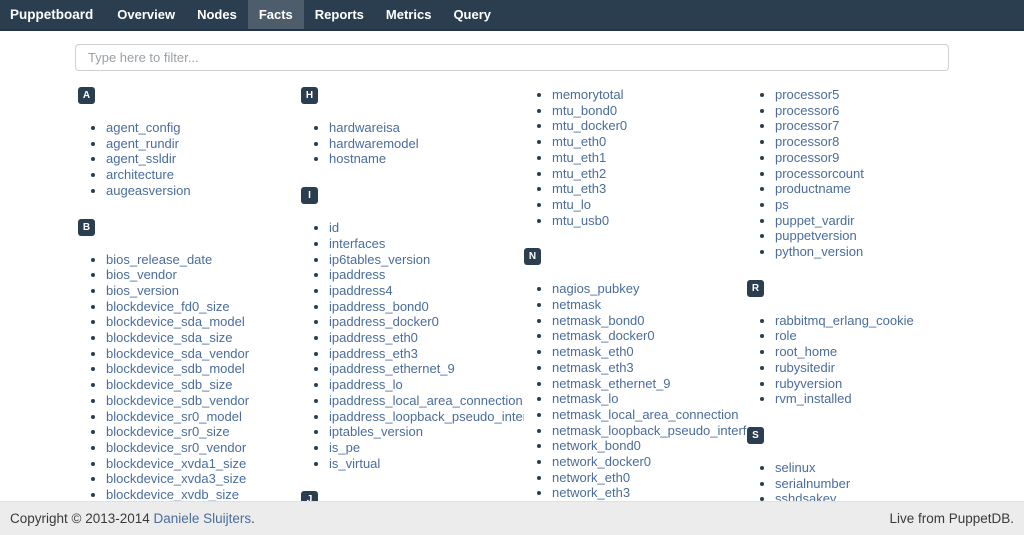  Describe the element at coordinates (786, 336) in the screenshot. I see `fact-link: role` at that location.